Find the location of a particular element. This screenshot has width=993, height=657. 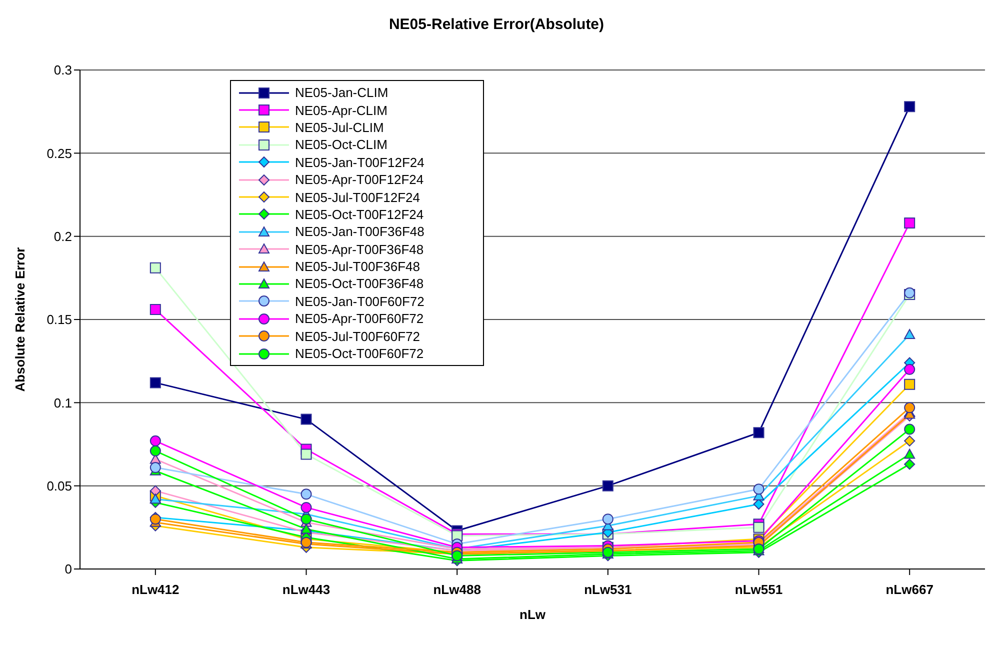

chart-title: NE05-Relative Error(Absolute) is located at coordinates (497, 24).